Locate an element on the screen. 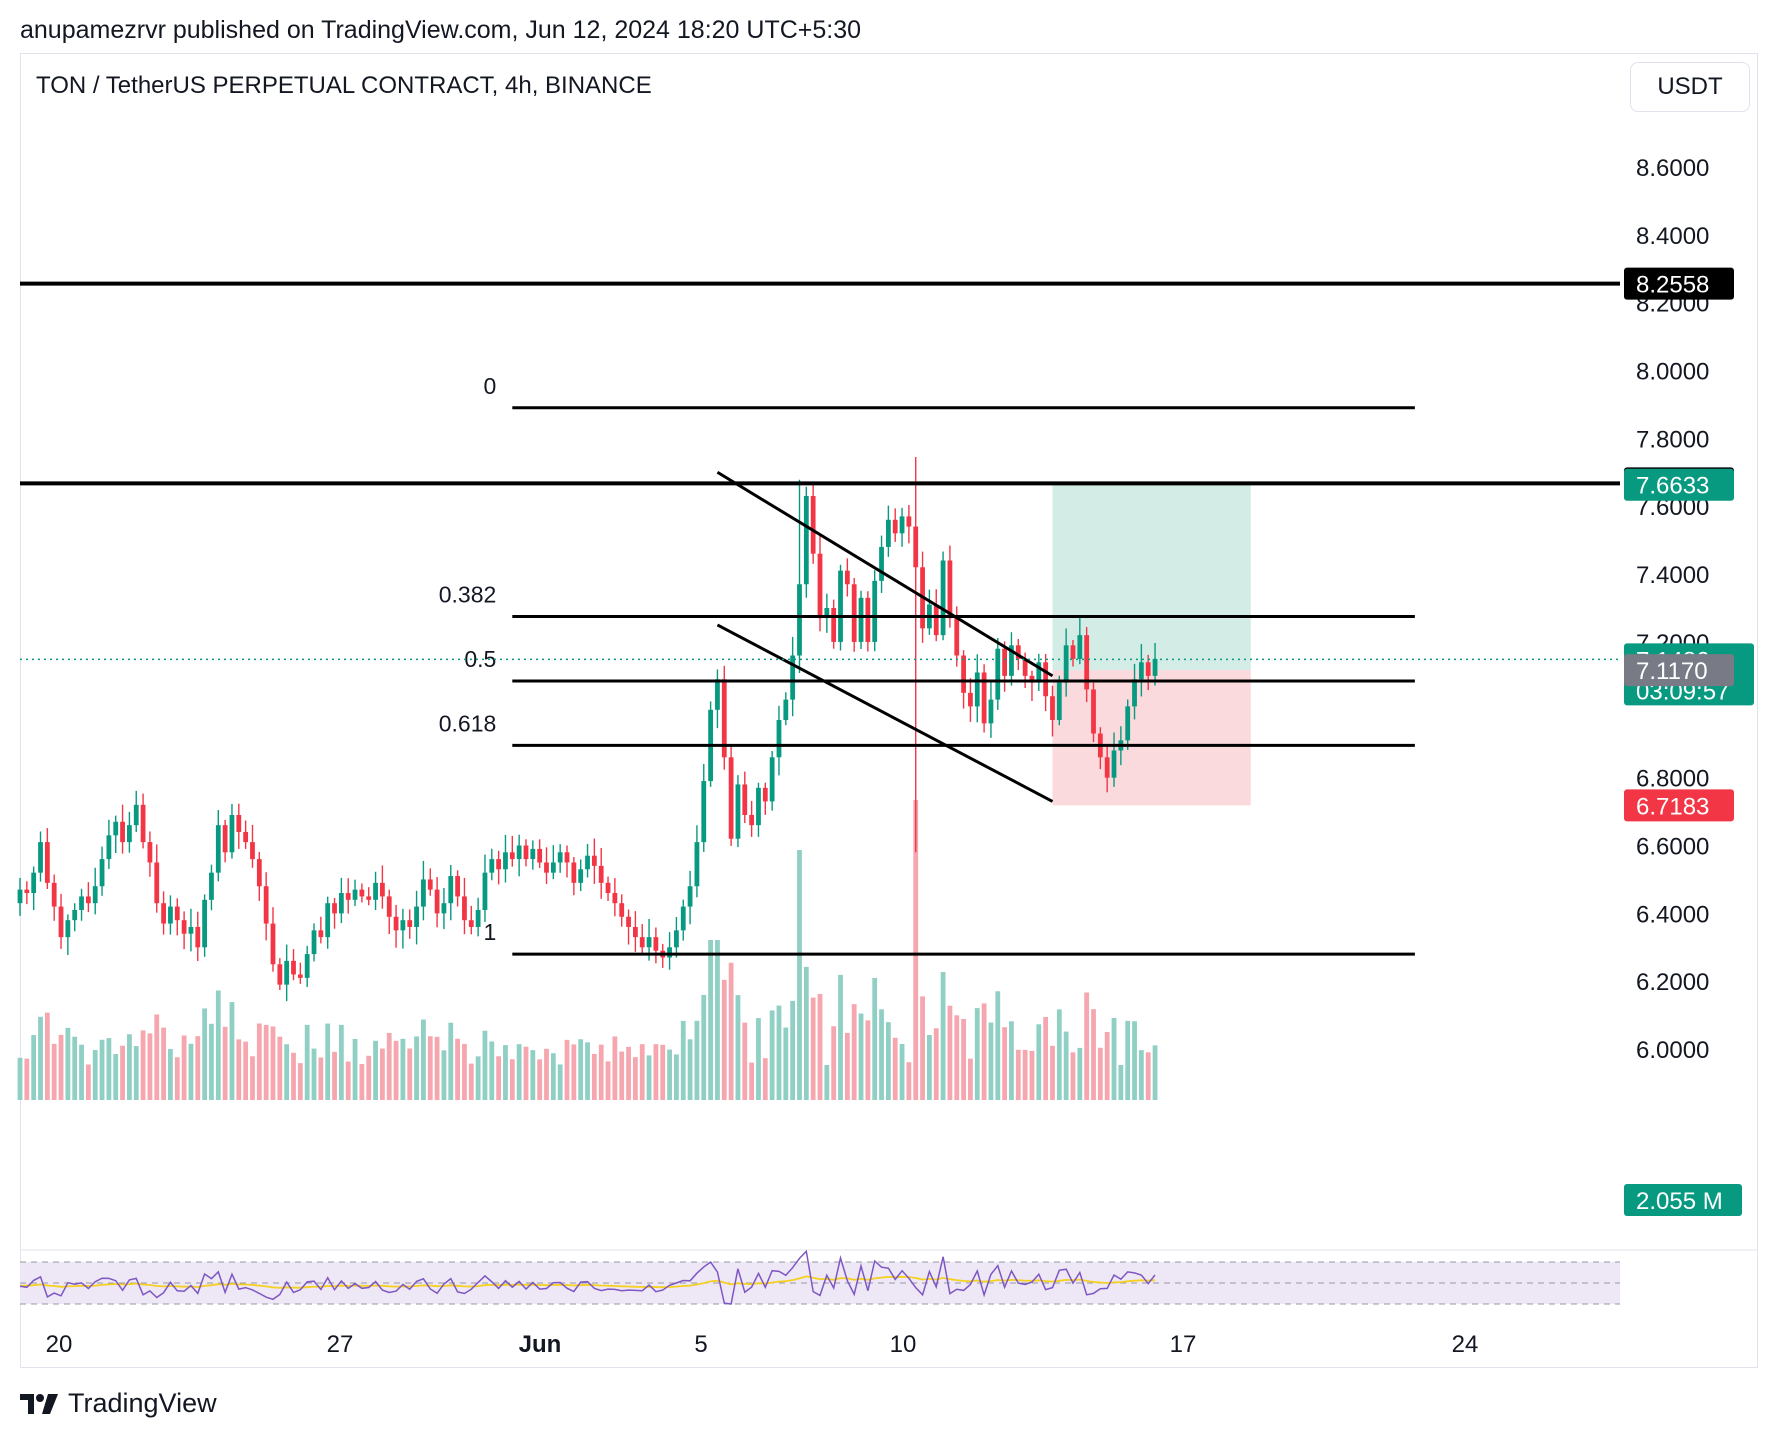 The image size is (1774, 1434). fib-level-label: 0.618 is located at coordinates (468, 723).